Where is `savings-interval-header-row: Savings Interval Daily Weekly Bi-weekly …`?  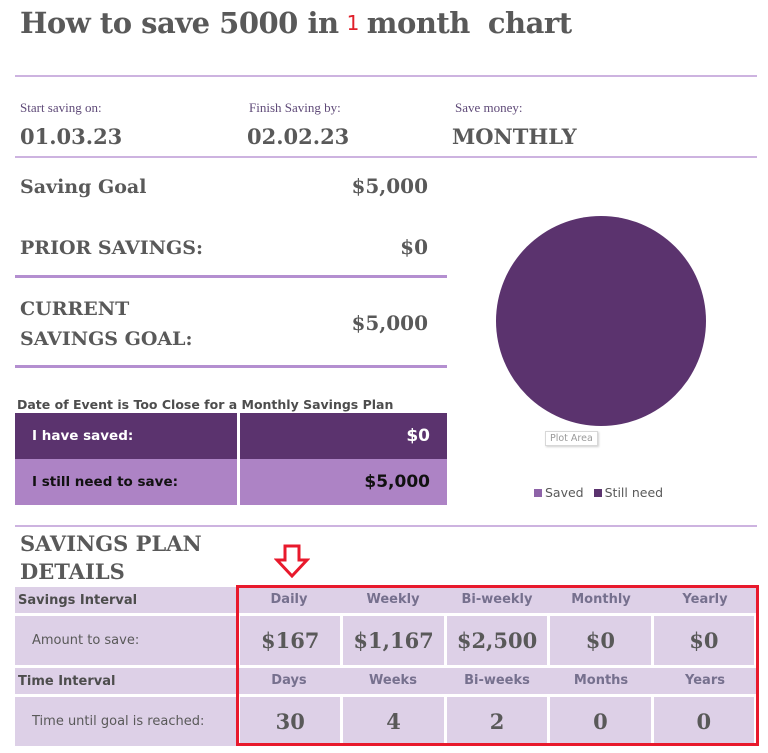
savings-interval-header-row: Savings Interval Daily Weekly Bi-weekly … is located at coordinates (386, 600).